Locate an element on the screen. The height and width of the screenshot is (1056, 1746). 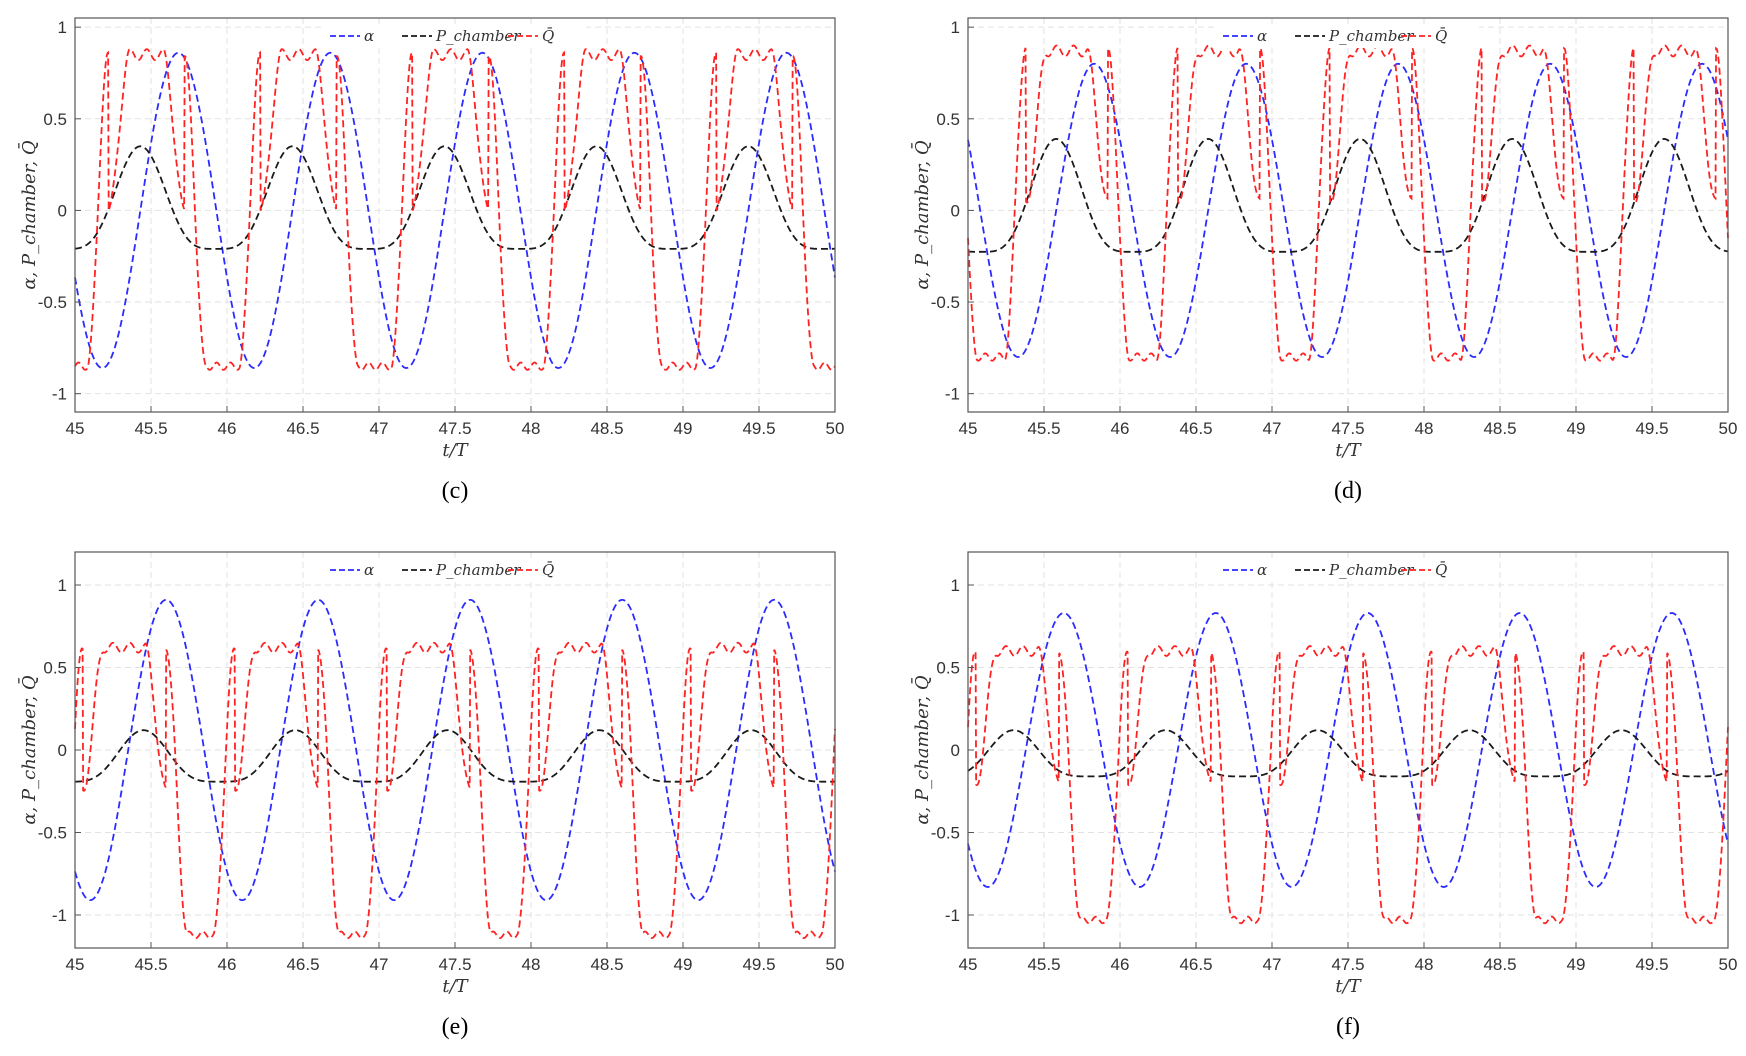
panel-caption: (f) is located at coordinates (1348, 1027).